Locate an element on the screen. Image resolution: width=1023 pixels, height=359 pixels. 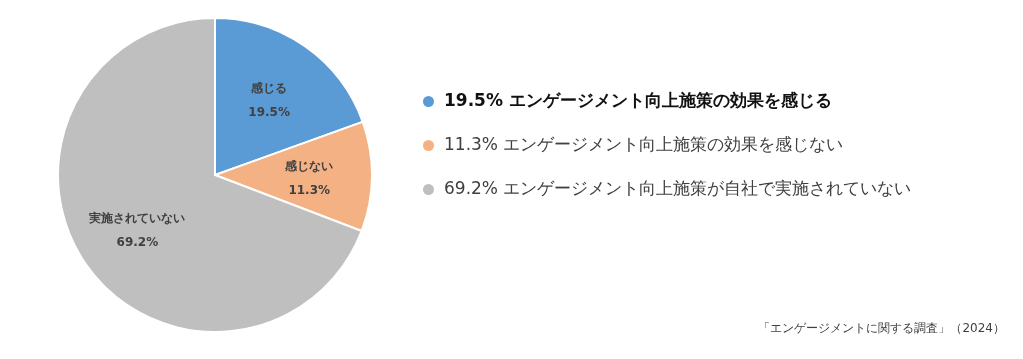
legend-label: 11.3% エンゲージメント向上施策の効果を感じない is located at coordinates (644, 144).